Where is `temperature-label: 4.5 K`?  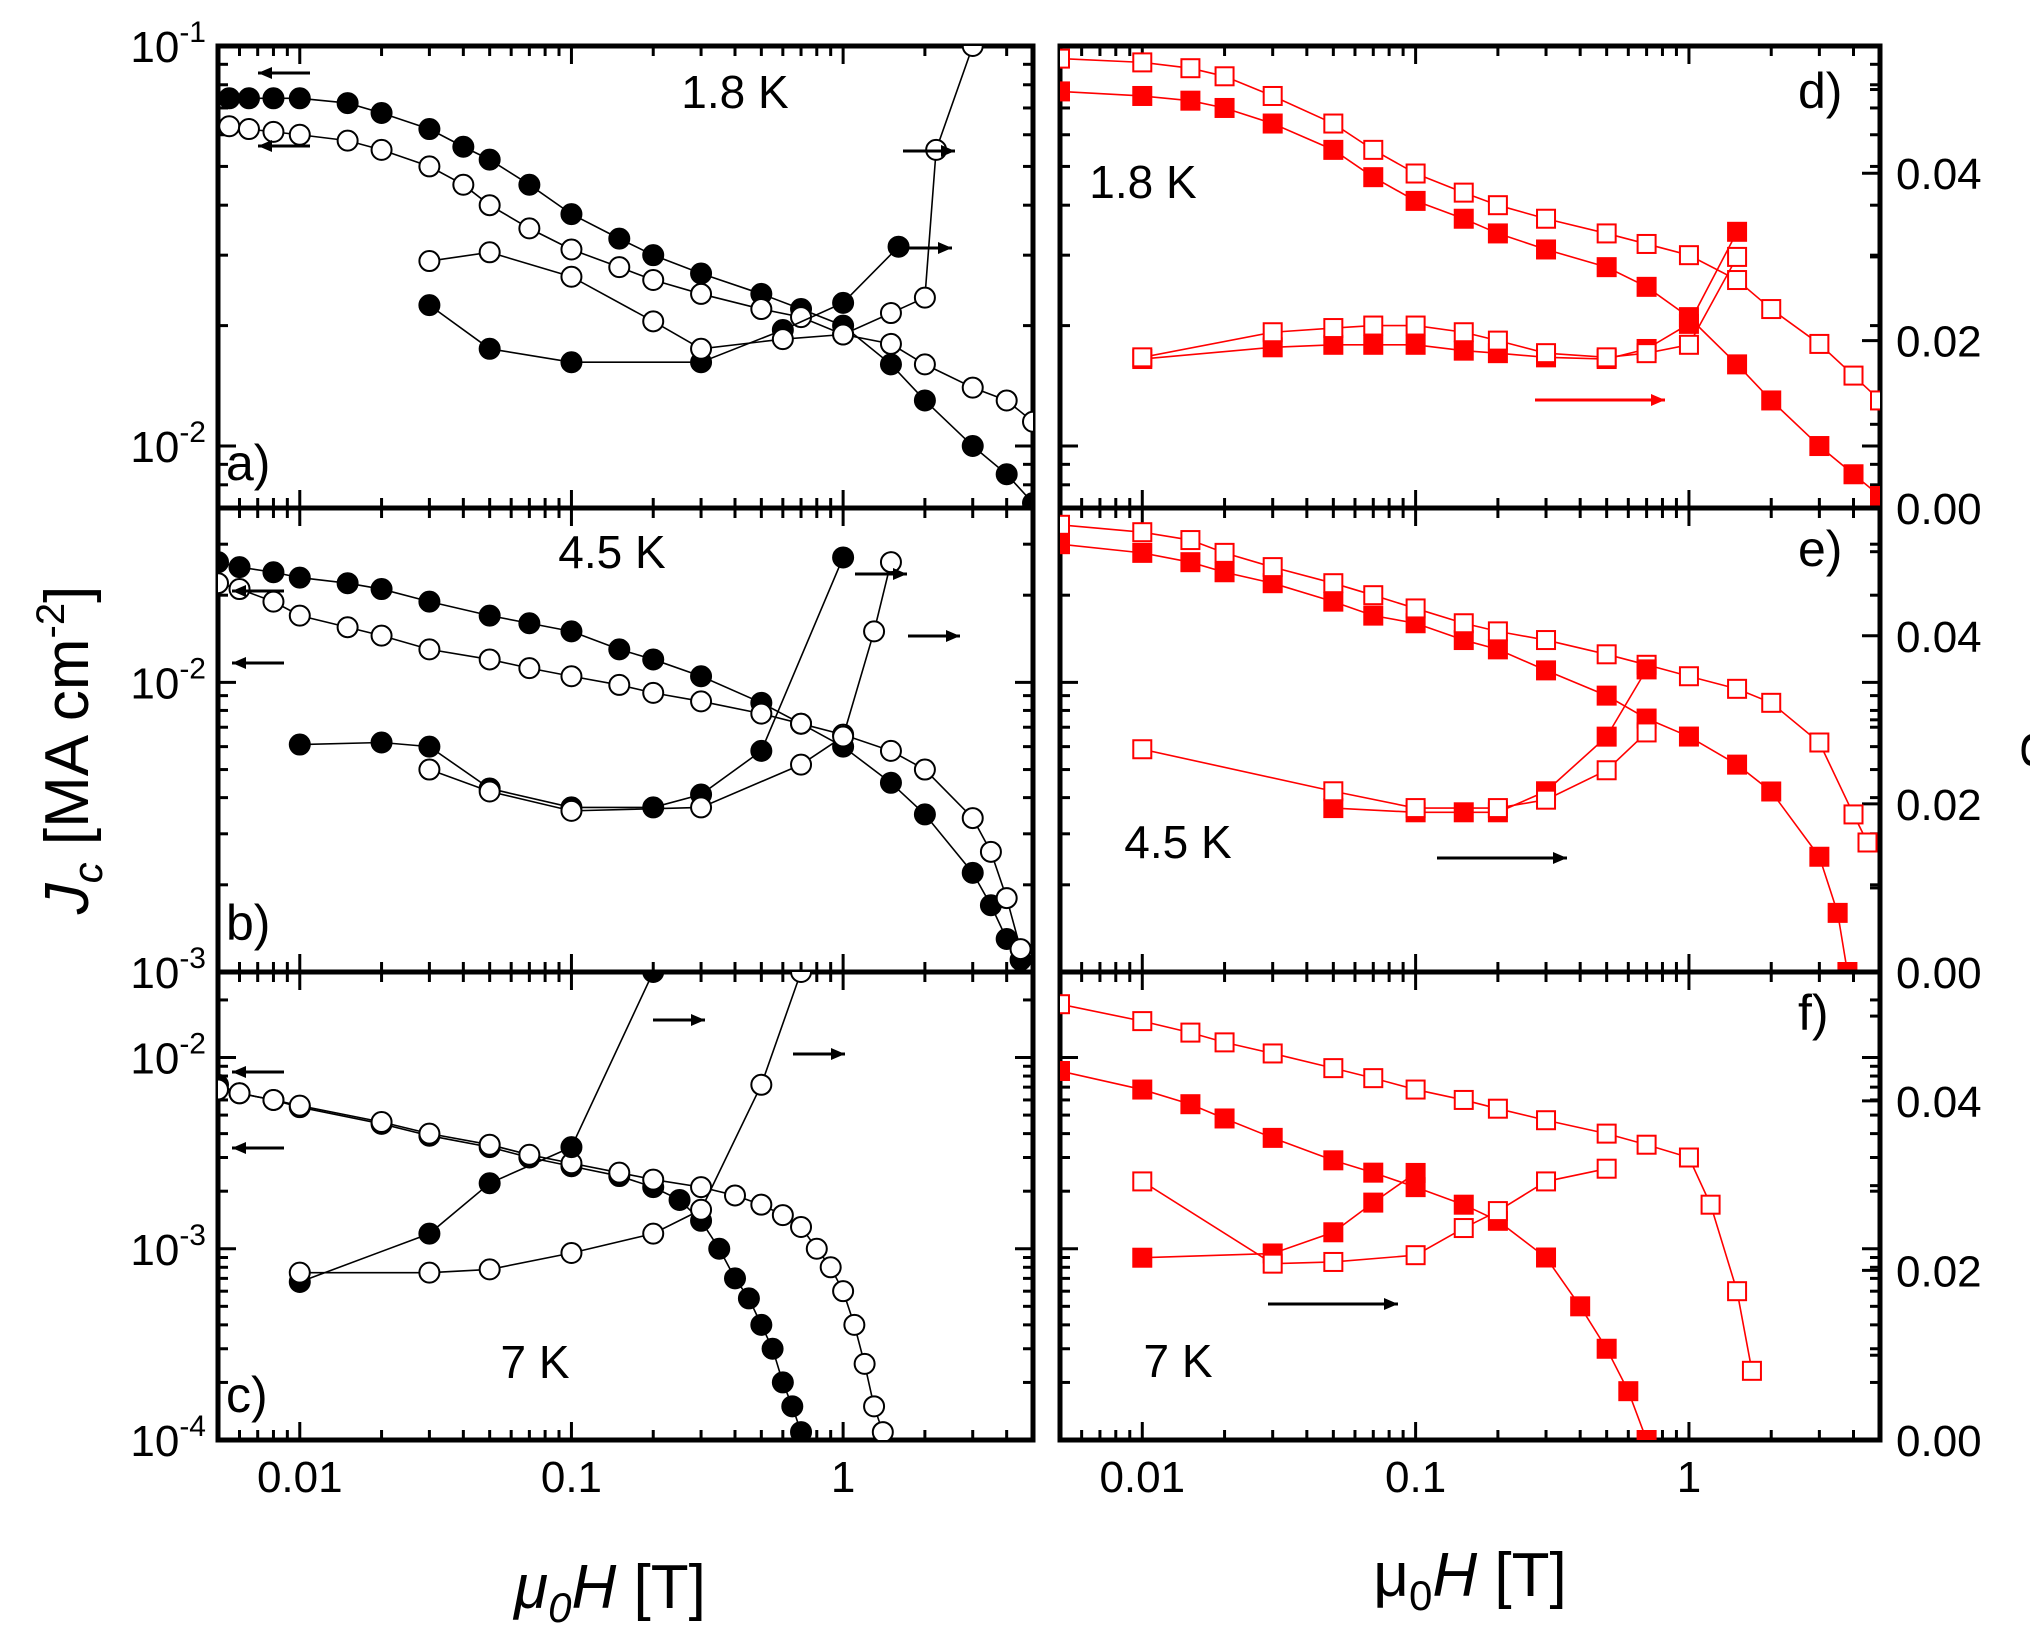 temperature-label: 4.5 K is located at coordinates (1178, 842).